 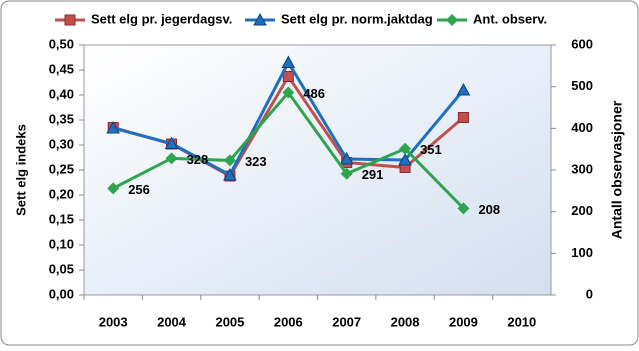 What do you see at coordinates (113, 321) in the screenshot?
I see `x-tick-label: 2003` at bounding box center [113, 321].